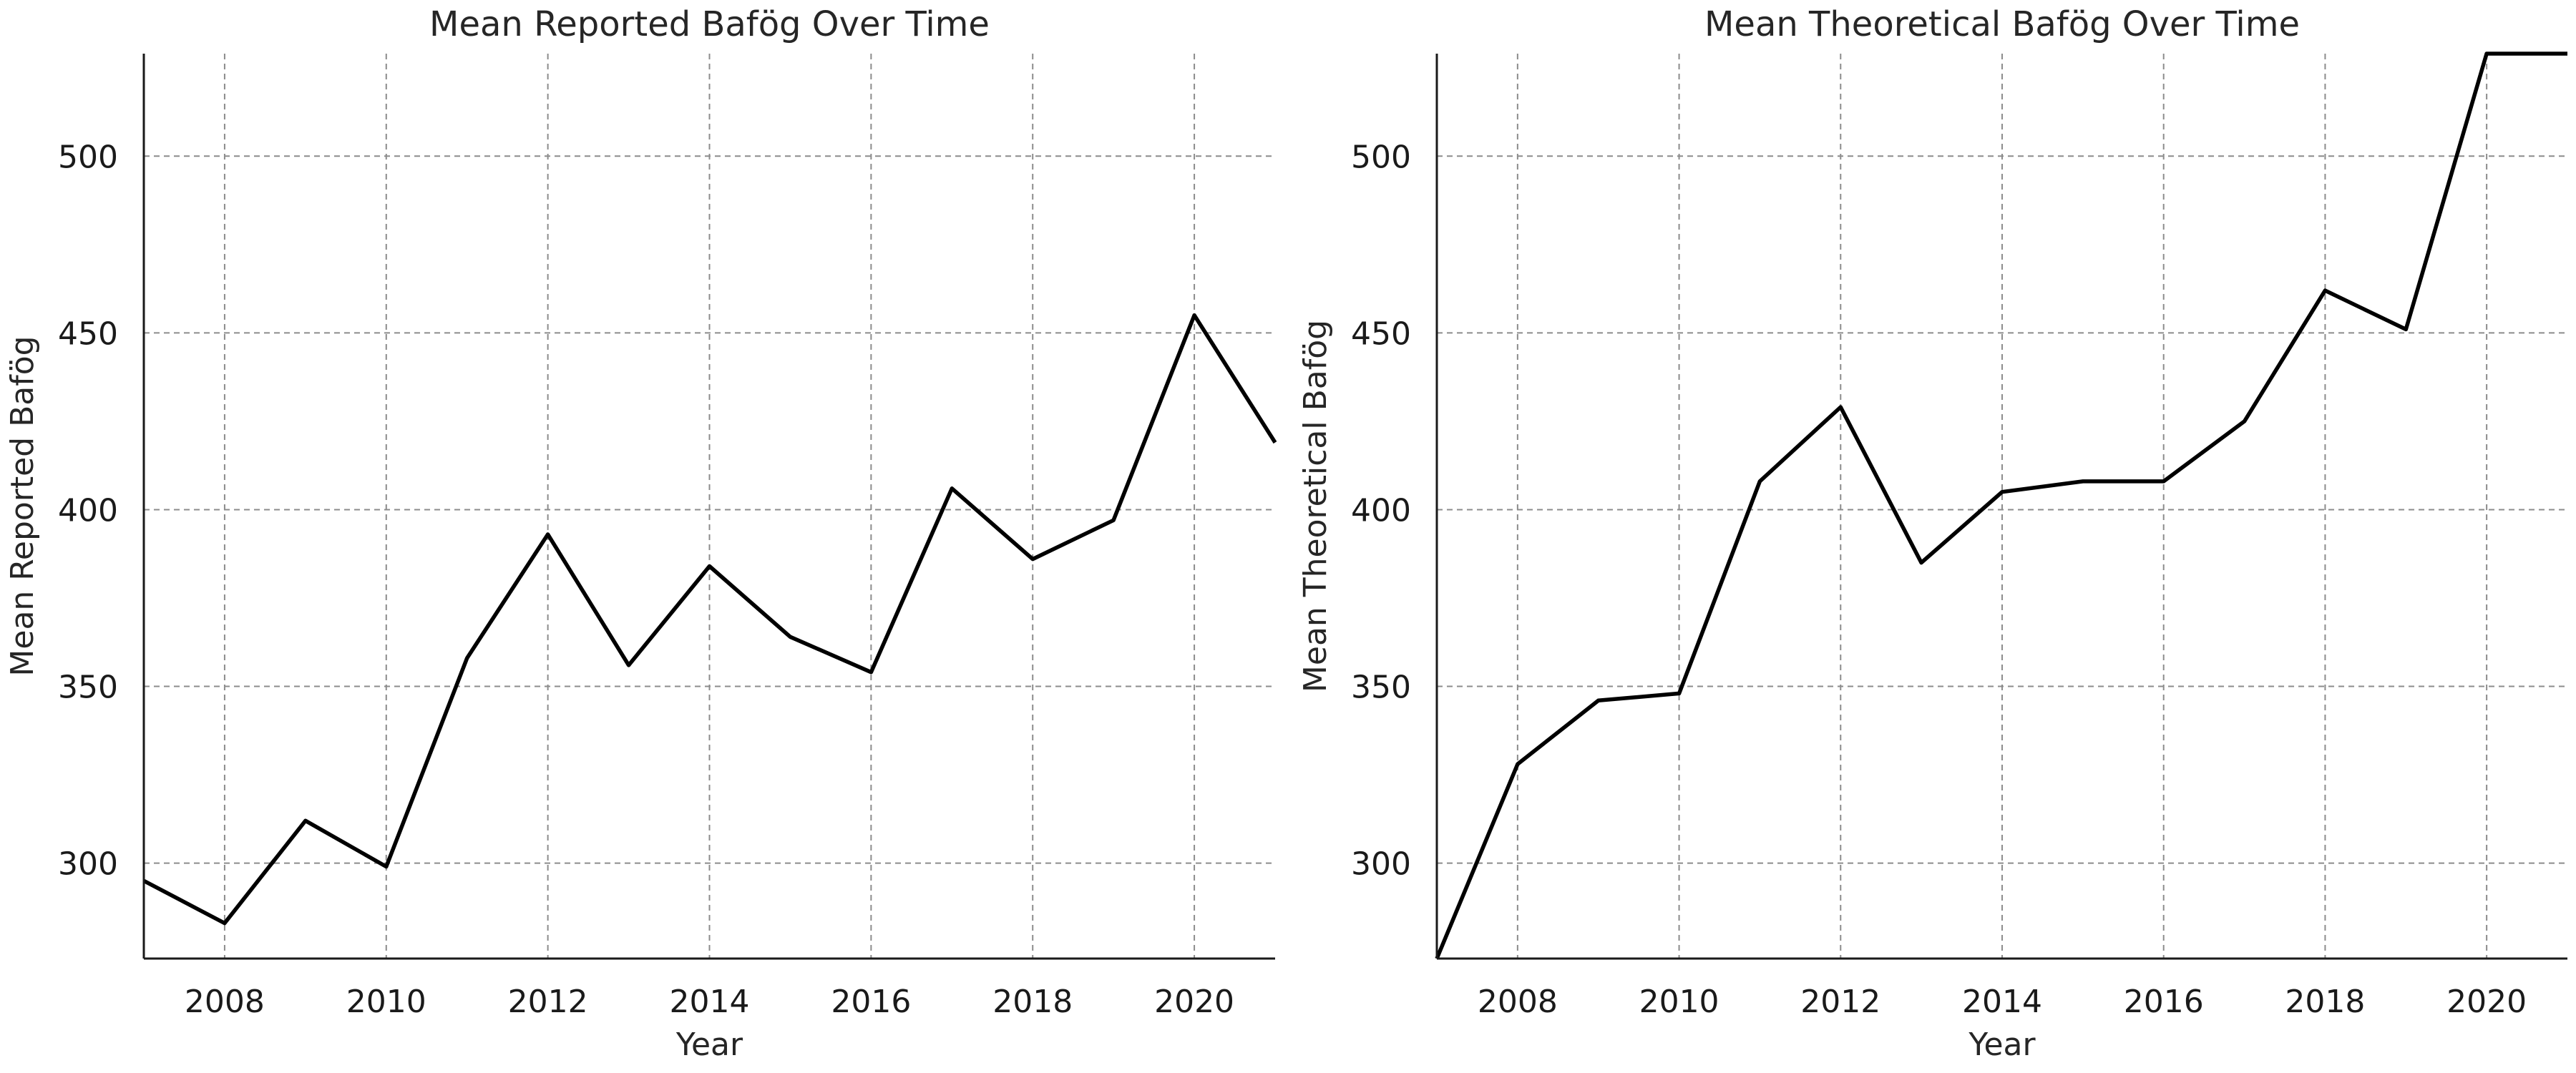 The width and height of the screenshot is (2576, 1073). What do you see at coordinates (709, 24) in the screenshot?
I see `chart-title: Mean Reported Bafög Over Time` at bounding box center [709, 24].